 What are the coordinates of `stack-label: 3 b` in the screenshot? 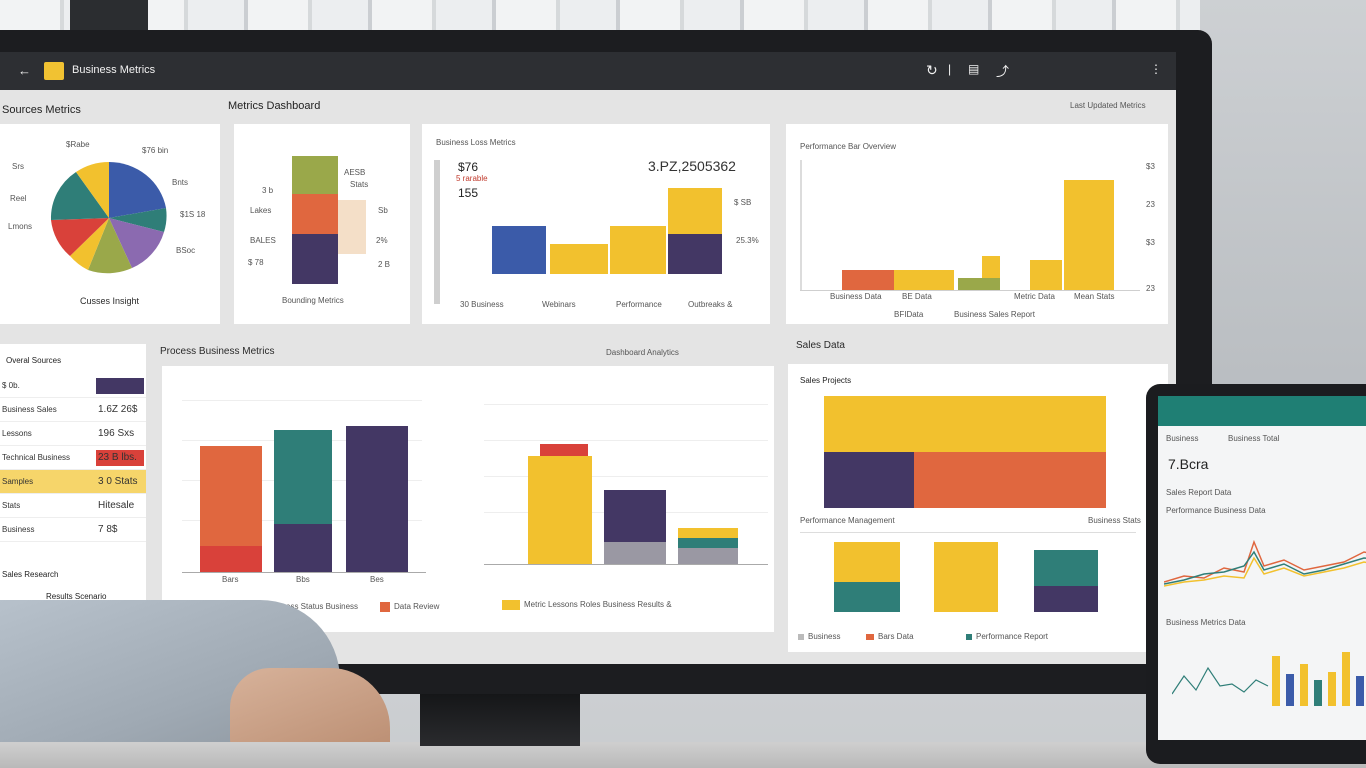 It's located at (268, 190).